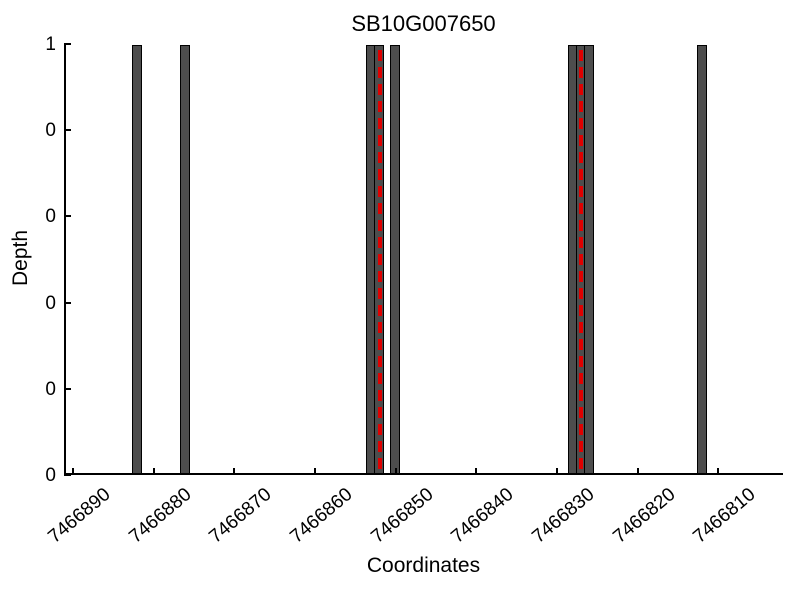  What do you see at coordinates (50, 44) in the screenshot?
I see `y-tick-label: 1` at bounding box center [50, 44].